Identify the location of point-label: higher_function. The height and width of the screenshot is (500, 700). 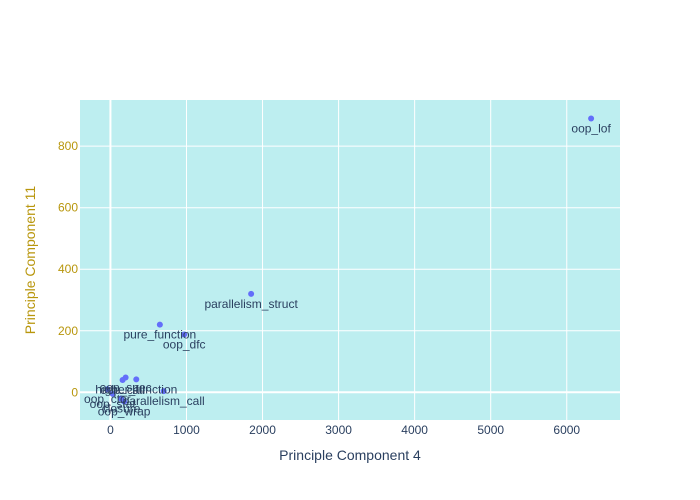
(136, 389).